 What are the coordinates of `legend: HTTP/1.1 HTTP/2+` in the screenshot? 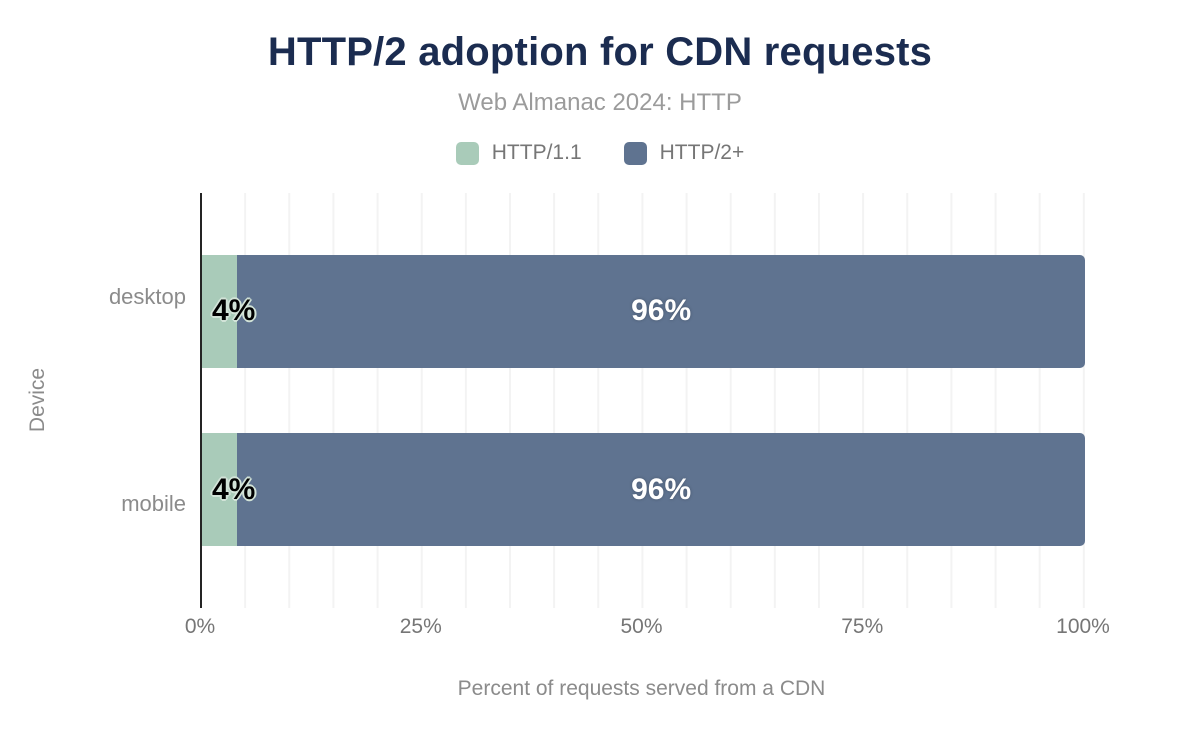 It's located at (600, 153).